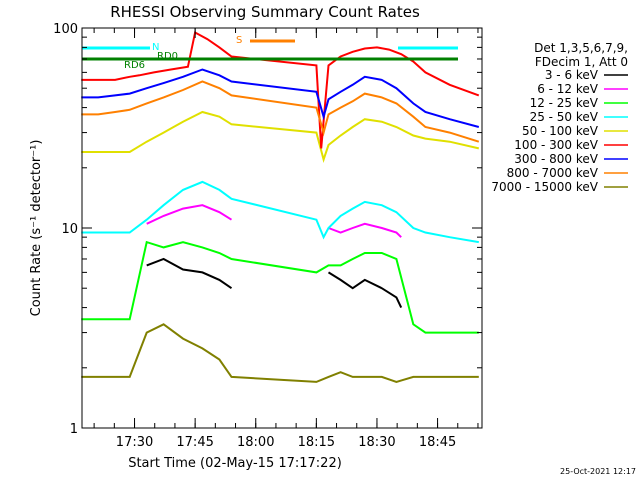 This screenshot has width=640, height=480. Describe the element at coordinates (255, 442) in the screenshot. I see `x-tick-label-2: 18:00` at that location.